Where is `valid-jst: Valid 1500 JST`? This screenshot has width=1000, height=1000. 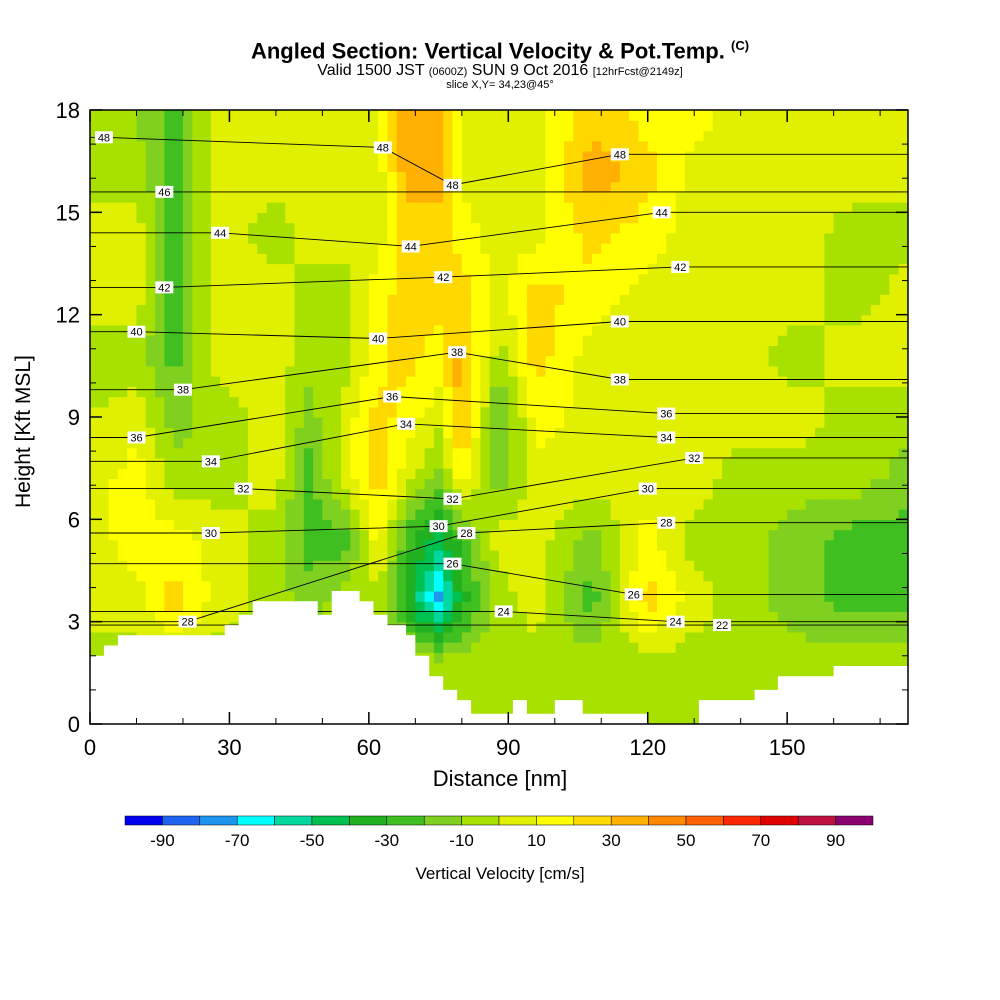 valid-jst: Valid 1500 JST is located at coordinates (371, 71).